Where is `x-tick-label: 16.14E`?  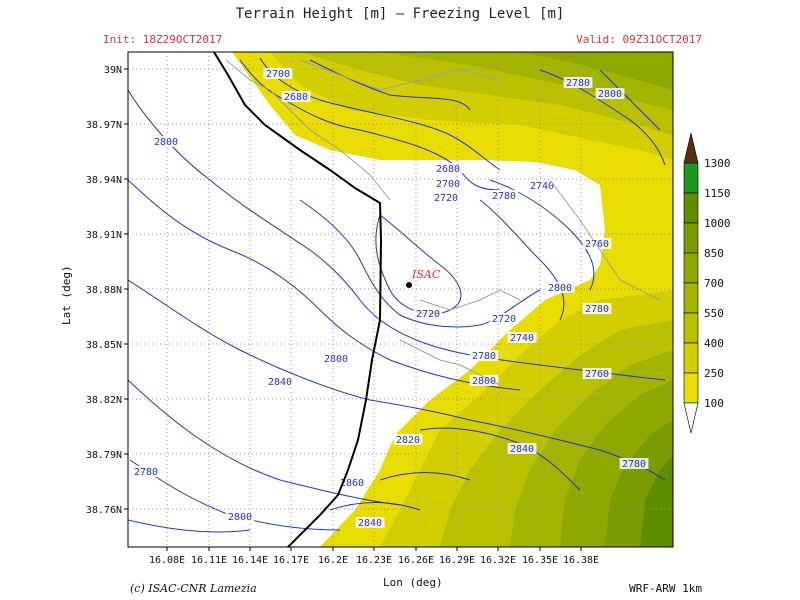 x-tick-label: 16.14E is located at coordinates (250, 560).